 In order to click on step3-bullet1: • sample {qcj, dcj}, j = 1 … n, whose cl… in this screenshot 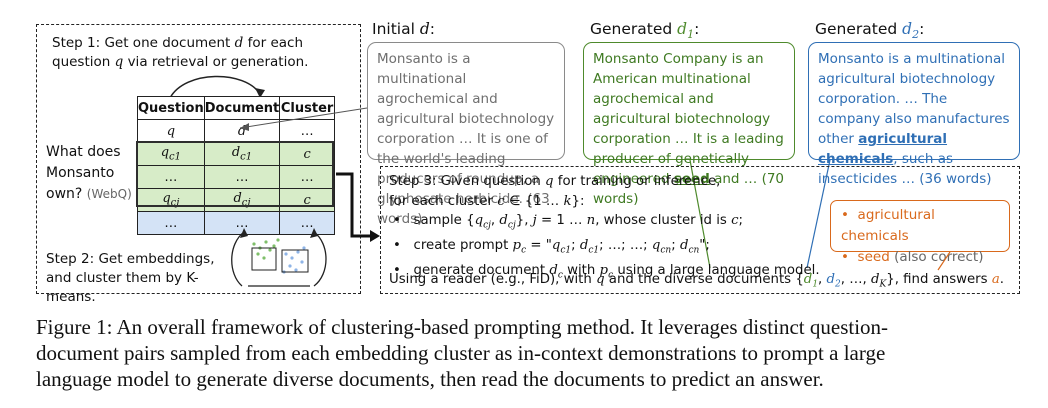, I will do `click(568, 222)`.